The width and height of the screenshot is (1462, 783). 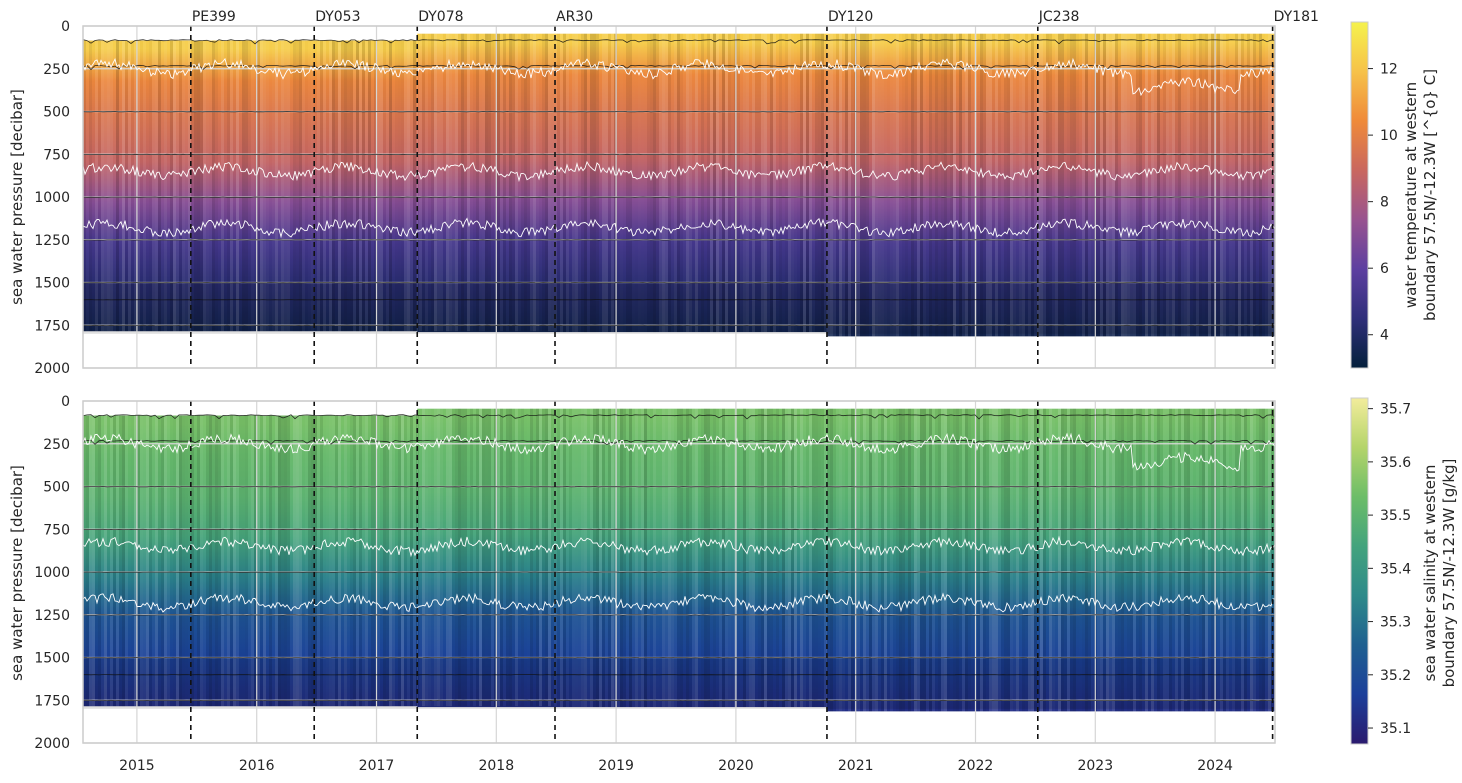 I want to click on colorbar-tick-label: 12, so click(x=1389, y=70).